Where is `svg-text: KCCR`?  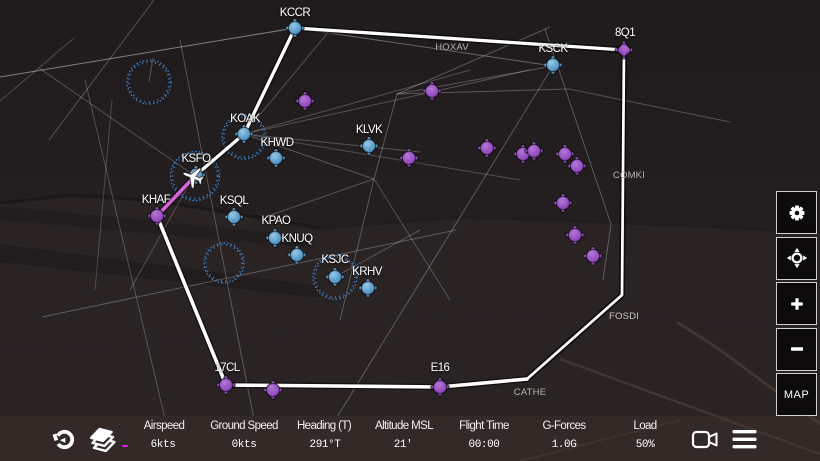
svg-text: KCCR is located at coordinates (295, 13).